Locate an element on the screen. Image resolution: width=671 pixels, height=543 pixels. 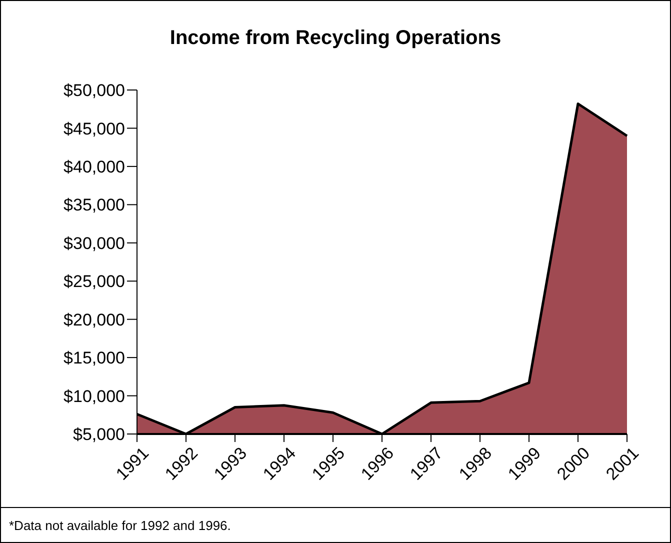
chart-title: Income from Recycling Operations is located at coordinates (335, 38).